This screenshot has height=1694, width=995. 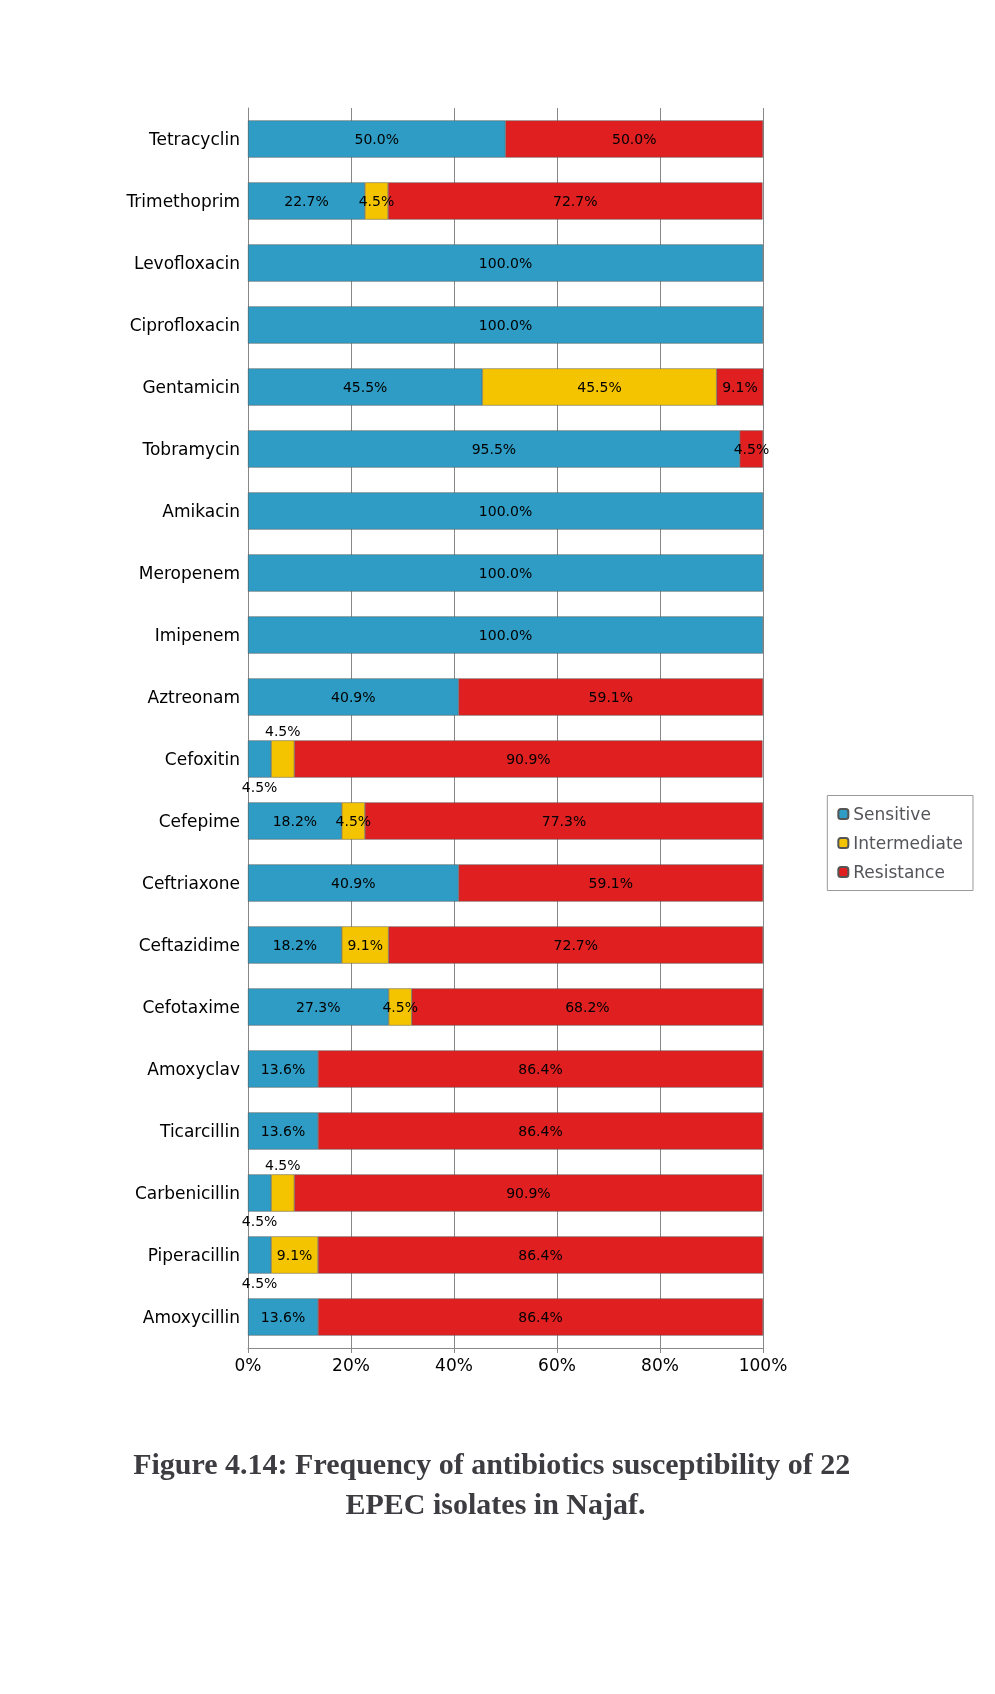 I want to click on y-tick-label: Amikacin, so click(x=201, y=511).